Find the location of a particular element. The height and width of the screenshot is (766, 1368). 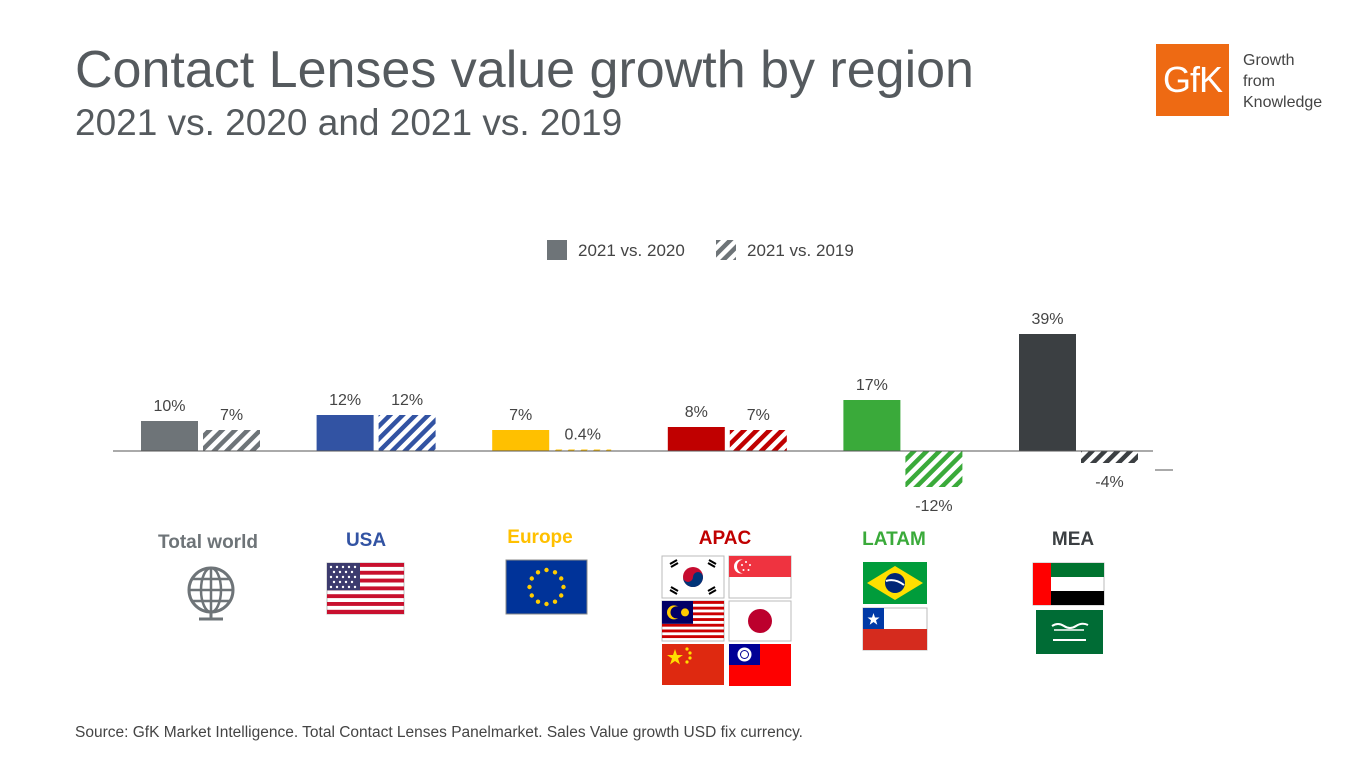

data-label: -4% is located at coordinates (1109, 482).